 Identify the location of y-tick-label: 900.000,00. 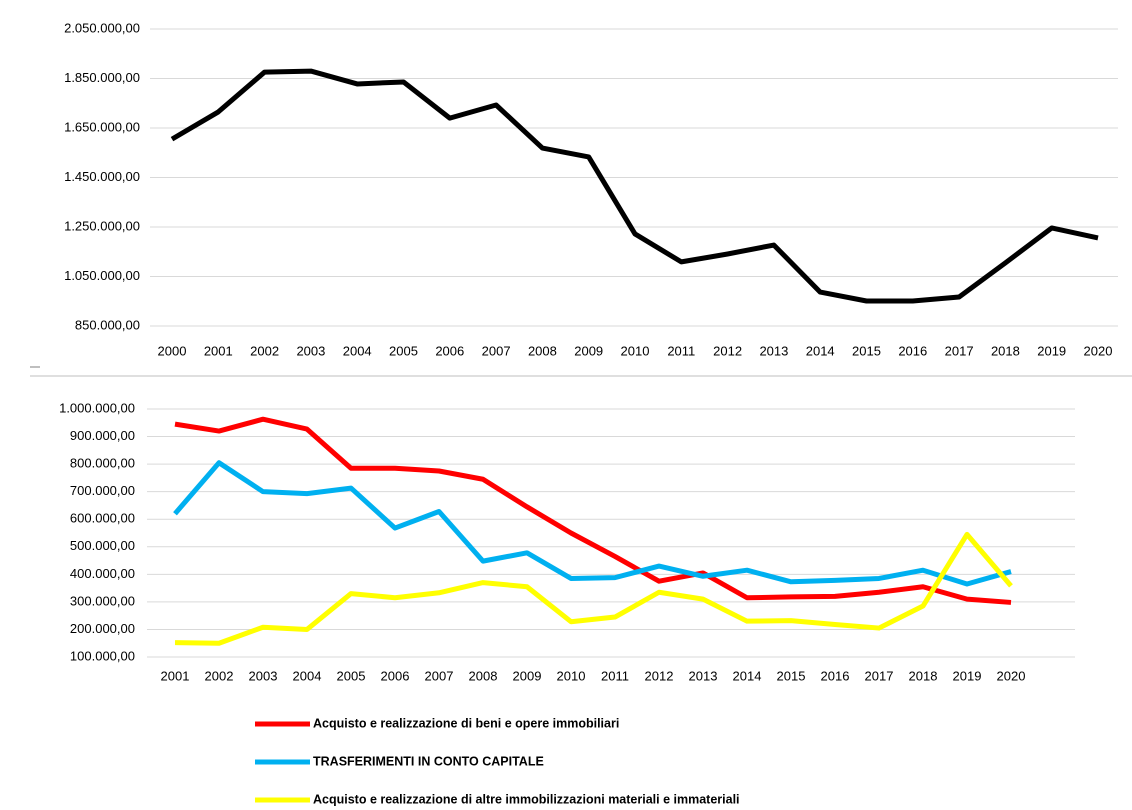
(102, 435).